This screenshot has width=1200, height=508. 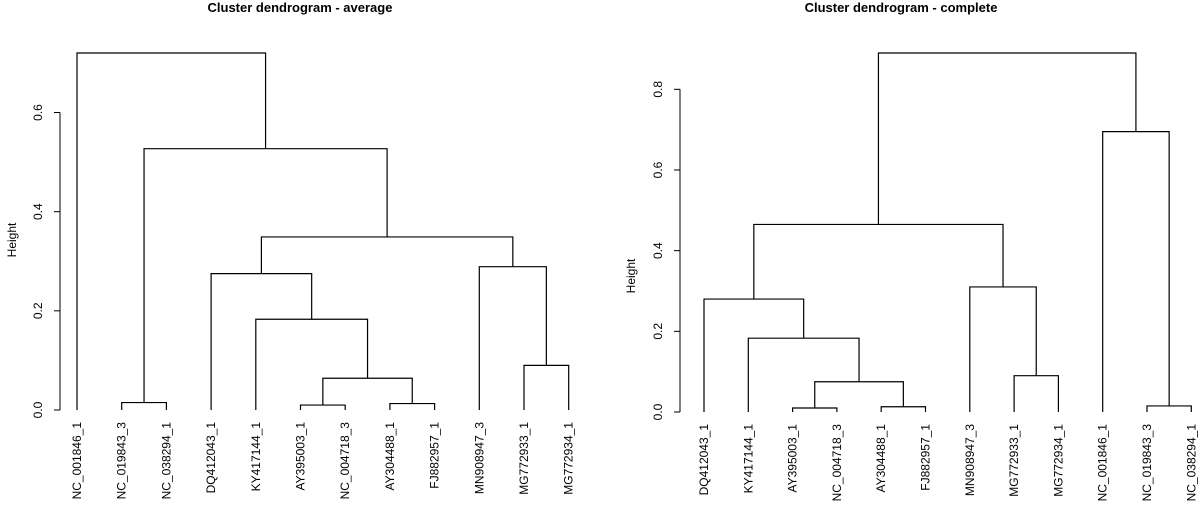 I want to click on chart-title: Cluster dendrogram - complete, so click(x=901, y=7).